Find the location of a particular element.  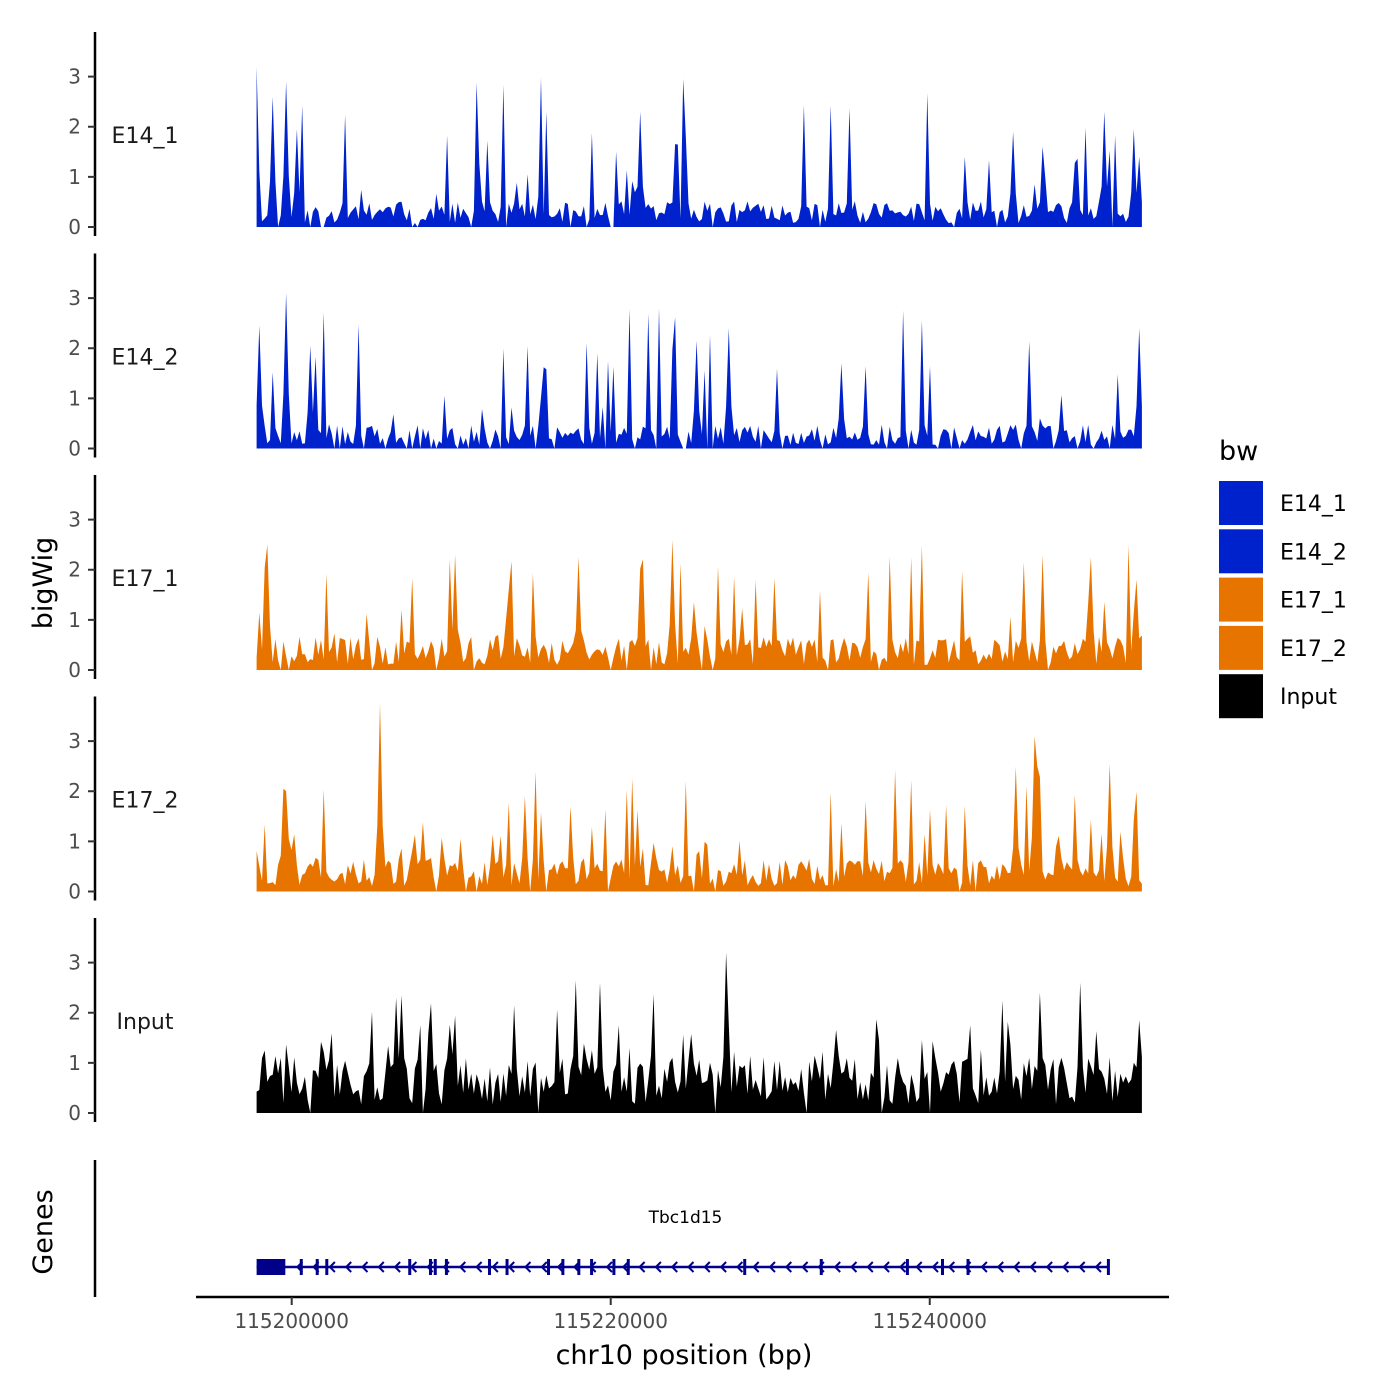

track-panel-E14_2: 0 1 2 3 E14_2 is located at coordinates (605, 357).